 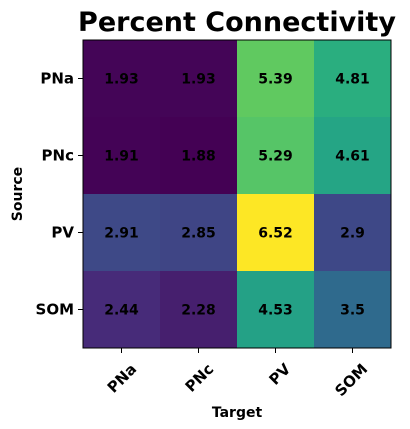 I want to click on x-tick-label: PNc, so click(x=200, y=378).